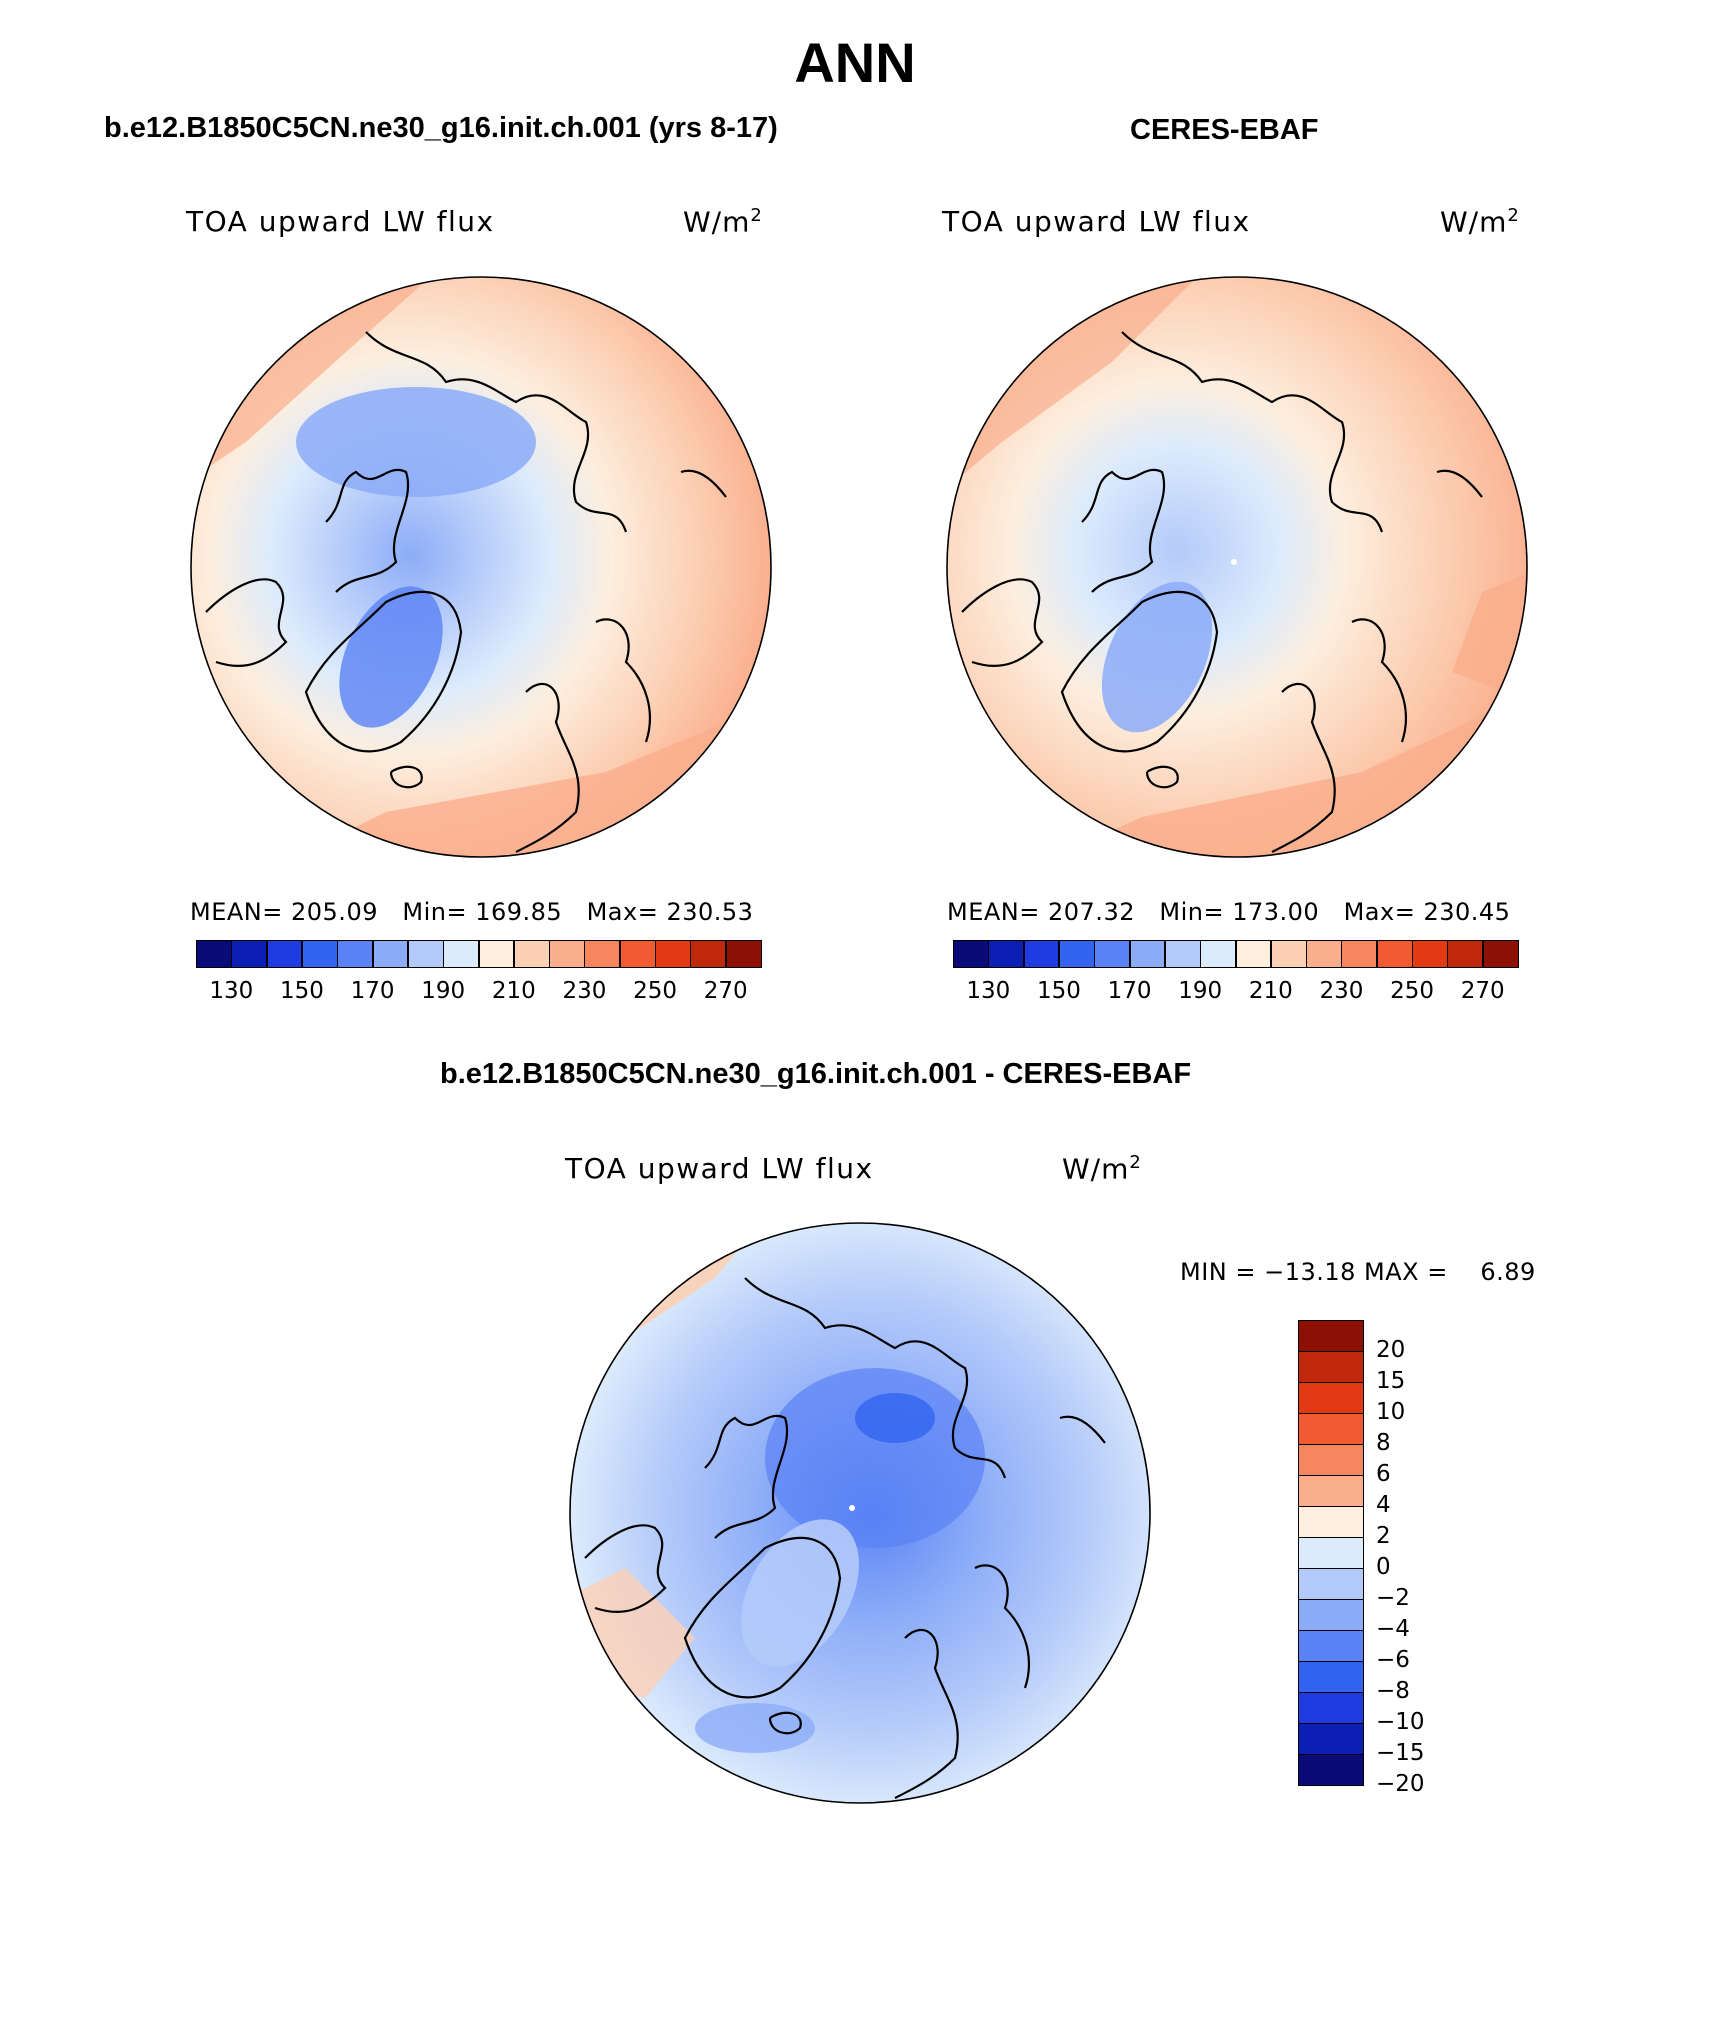 This screenshot has width=1710, height=2022. What do you see at coordinates (513, 991) in the screenshot?
I see `panel-1-colorbar-tick-label: 210` at bounding box center [513, 991].